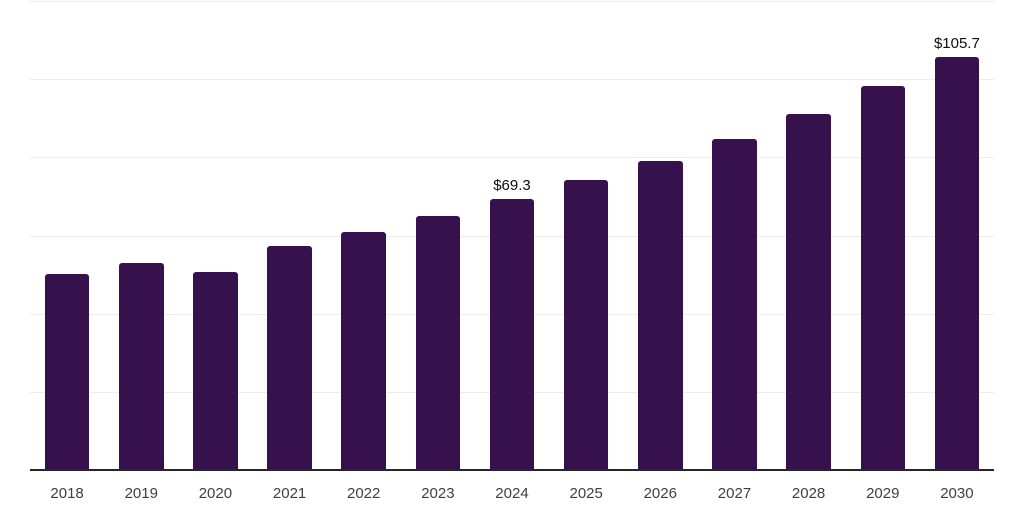  Describe the element at coordinates (734, 304) in the screenshot. I see `bar-2027` at that location.